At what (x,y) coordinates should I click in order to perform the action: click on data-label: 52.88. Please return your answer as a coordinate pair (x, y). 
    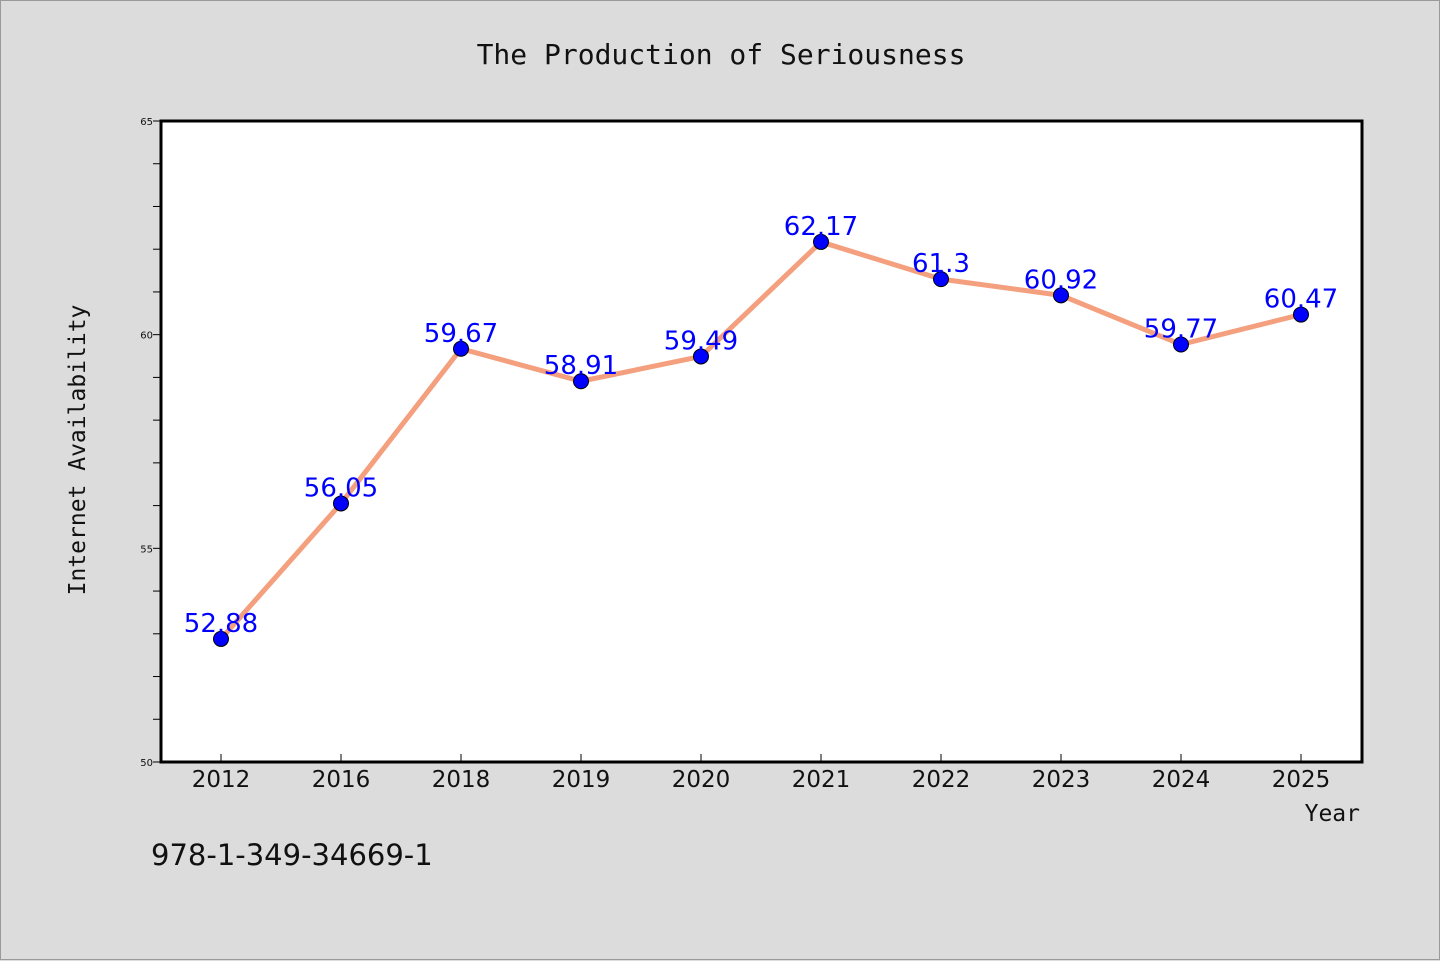
    Looking at the image, I should click on (221, 624).